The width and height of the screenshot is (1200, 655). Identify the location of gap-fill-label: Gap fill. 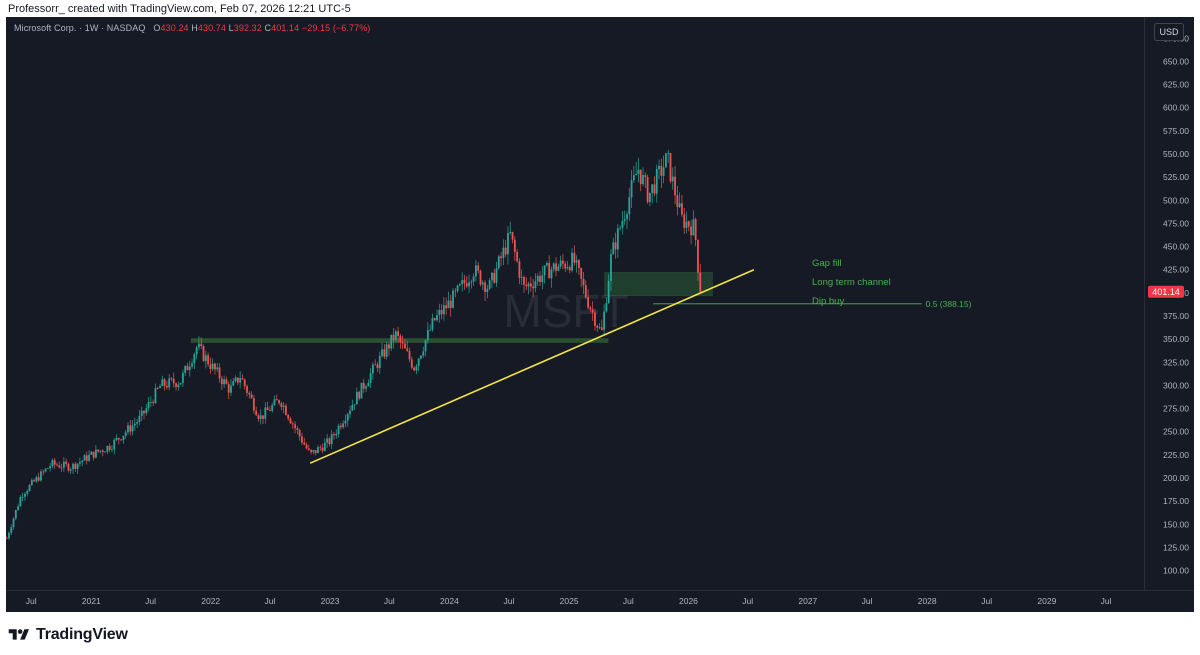
(827, 263).